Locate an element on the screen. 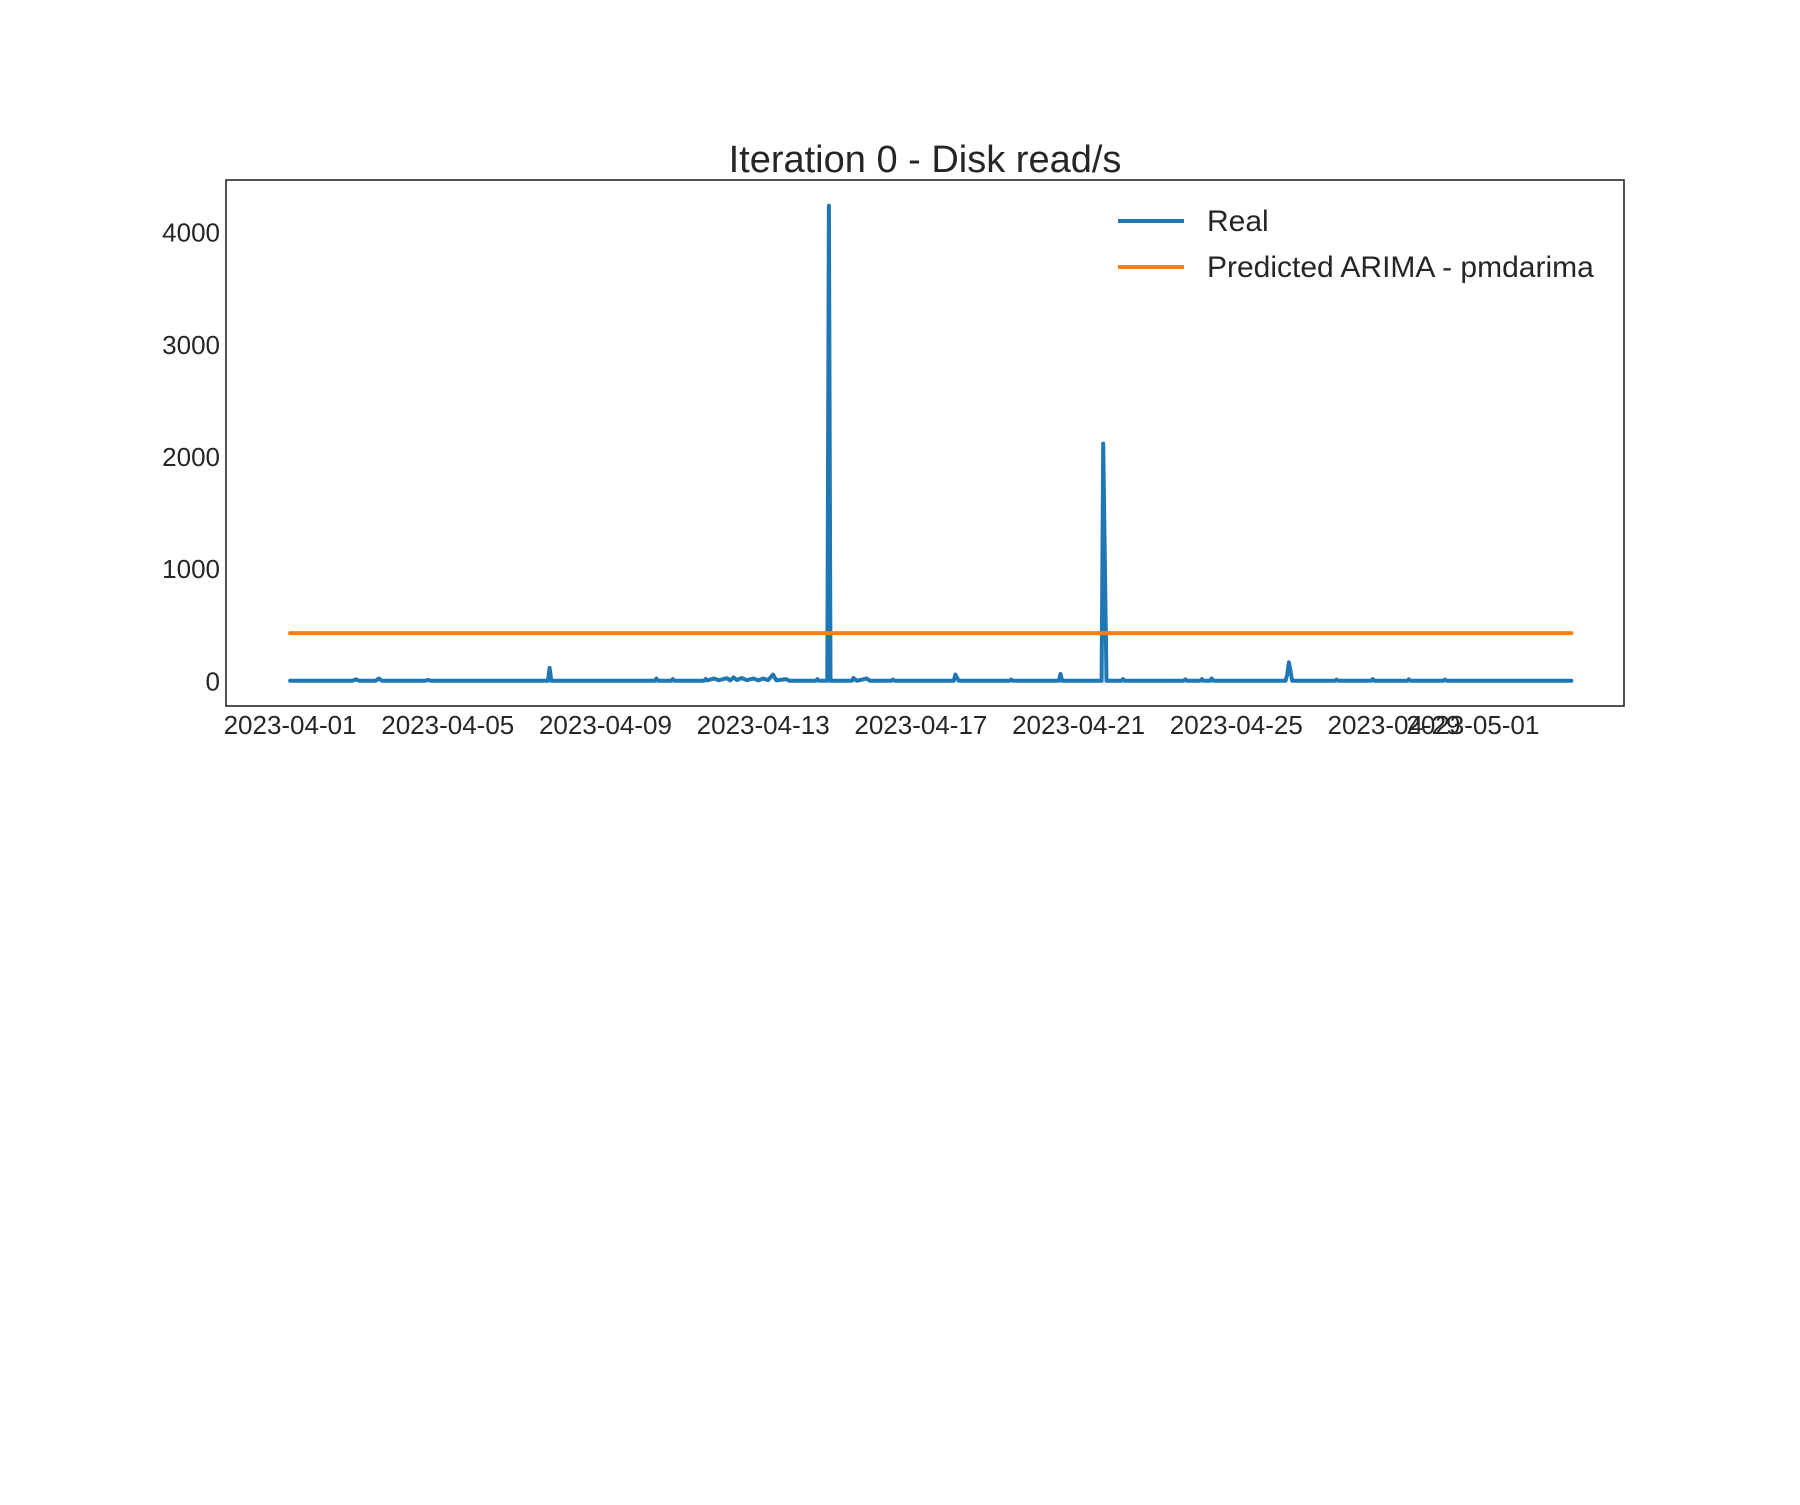  legend: Real Predicted ARIMA - pmdarima is located at coordinates (1356, 244).